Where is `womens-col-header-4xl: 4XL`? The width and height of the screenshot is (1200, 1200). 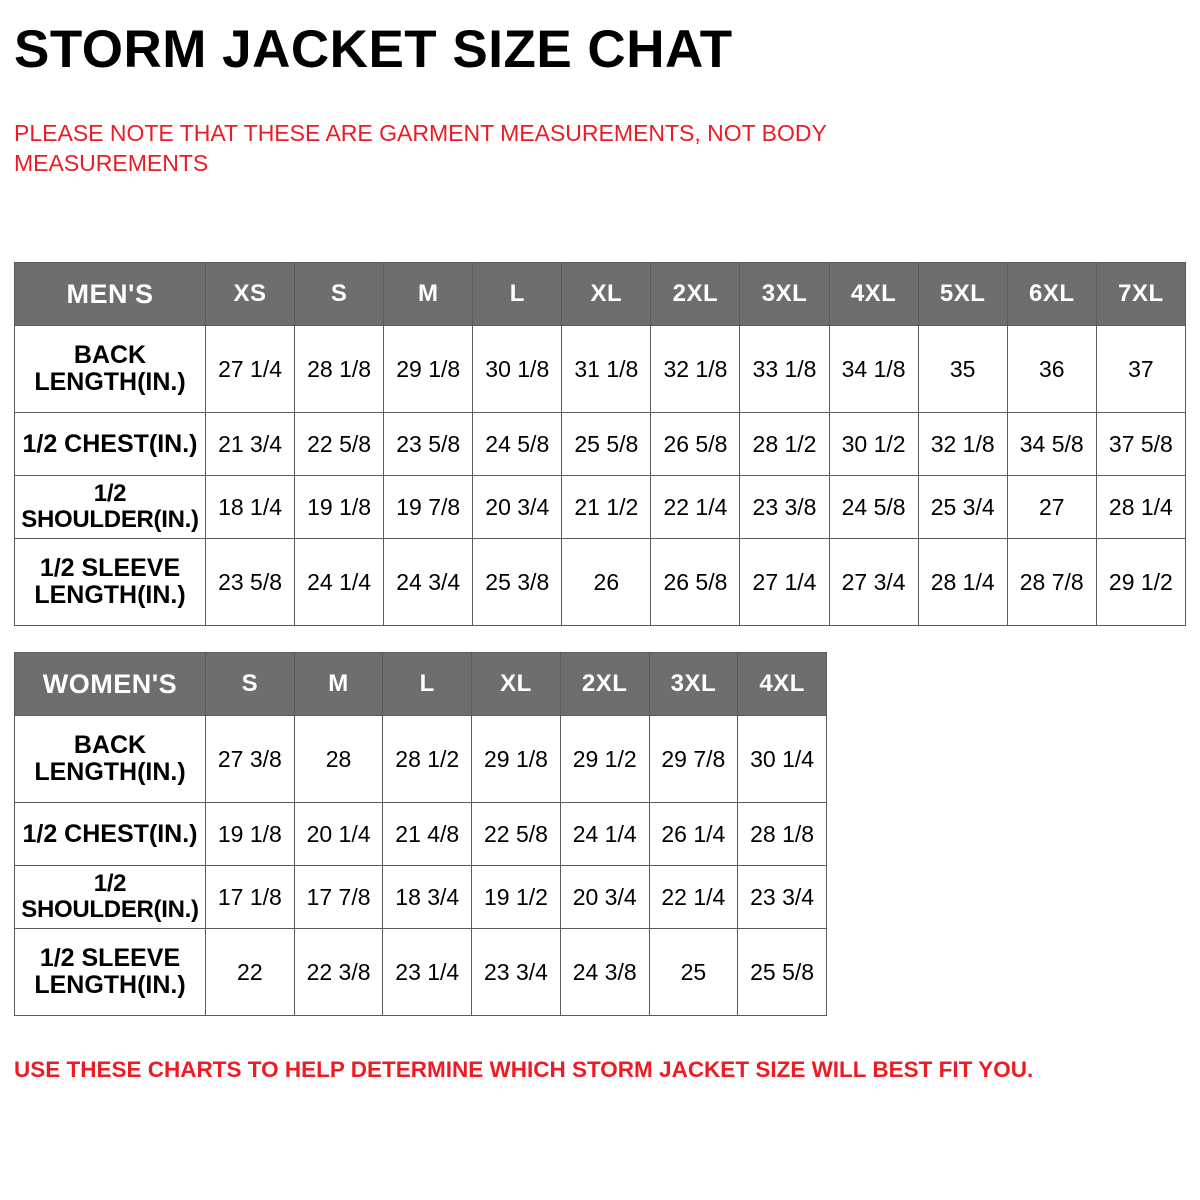 womens-col-header-4xl: 4XL is located at coordinates (782, 684).